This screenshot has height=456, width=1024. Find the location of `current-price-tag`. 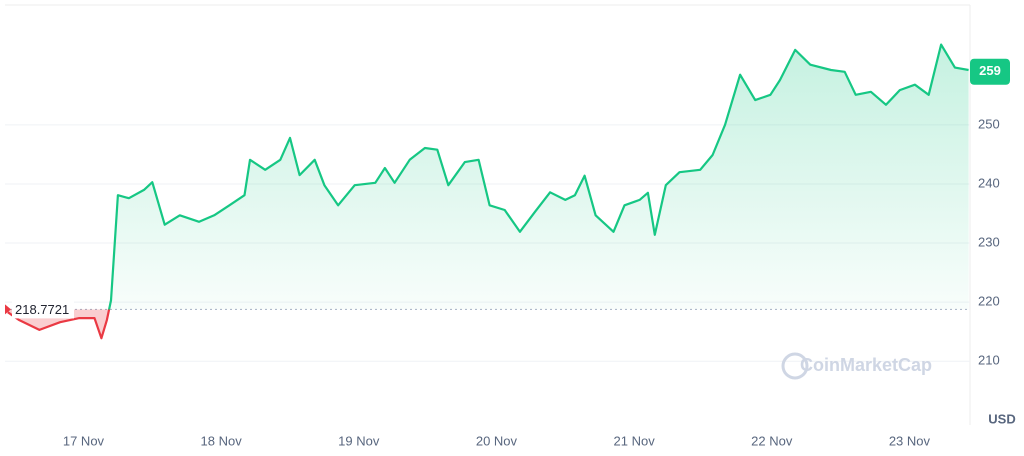

current-price-tag is located at coordinates (990, 71).